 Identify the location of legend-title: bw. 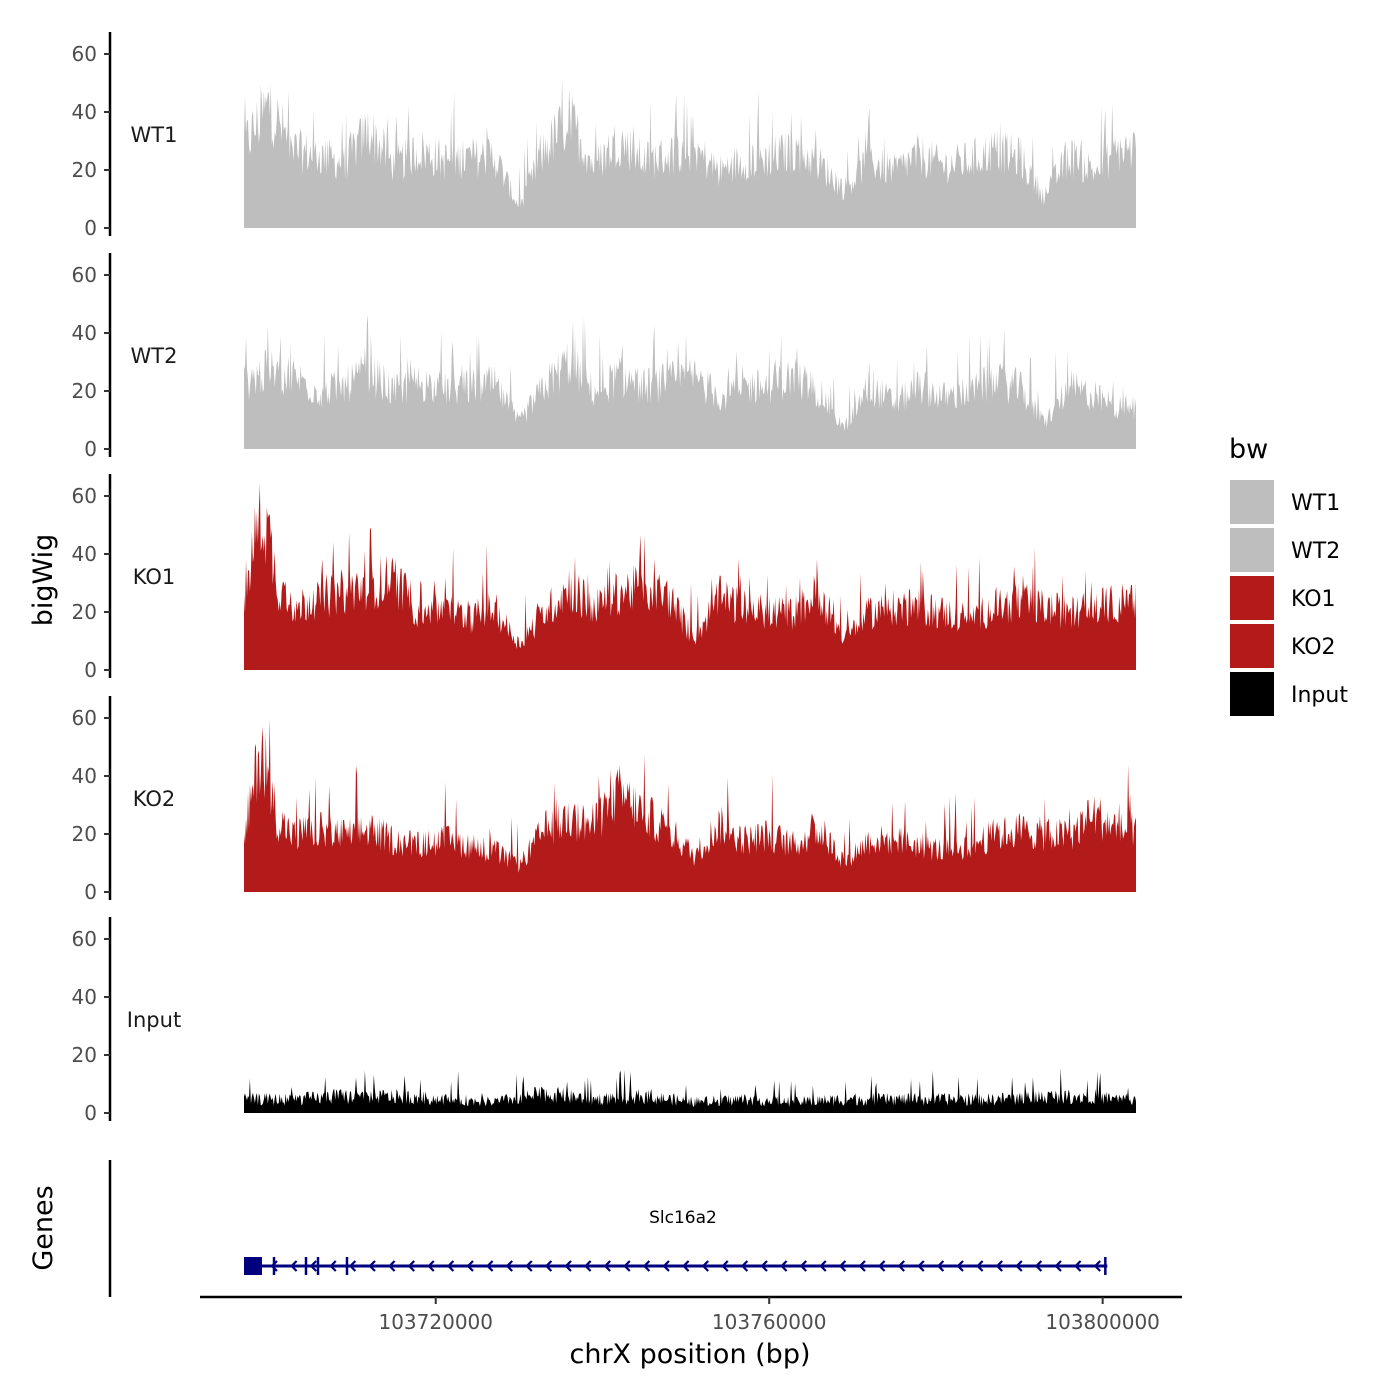
(1248, 449).